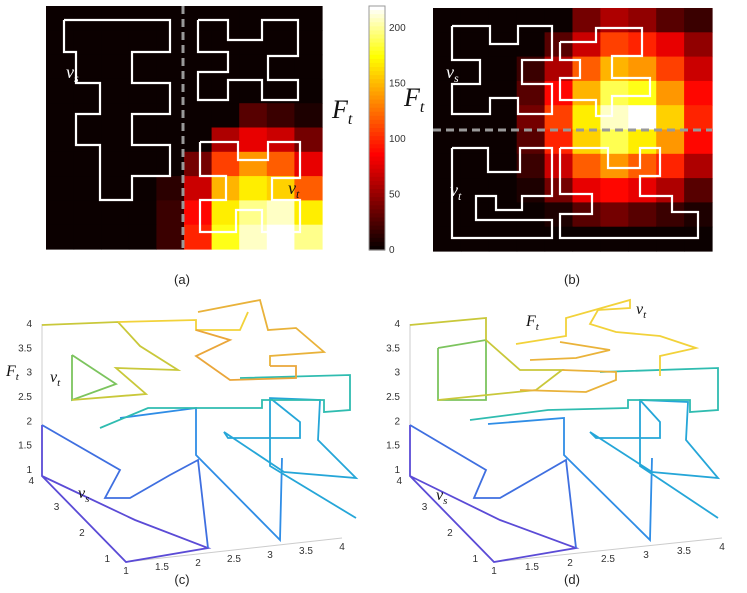 This screenshot has width=747, height=593. What do you see at coordinates (57, 507) in the screenshot?
I see `axis-c-y-tick: 3` at bounding box center [57, 507].